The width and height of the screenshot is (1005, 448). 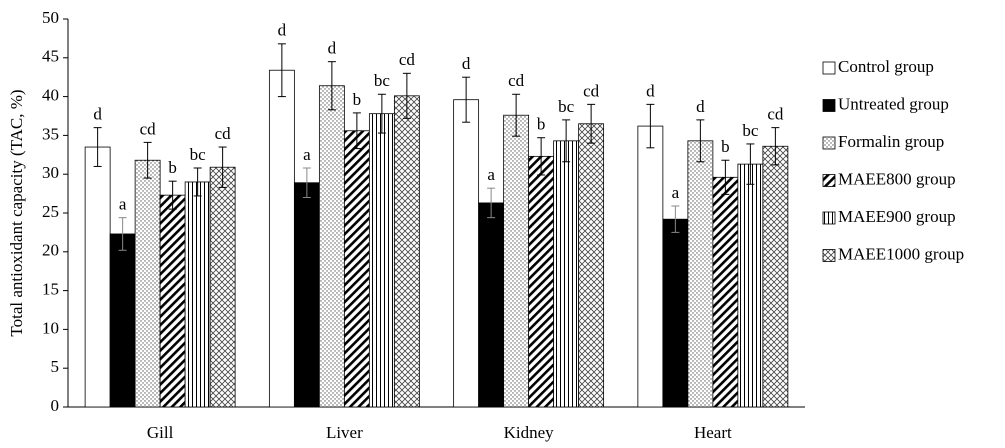 I want to click on y-tick-label: 15, so click(x=50, y=289).